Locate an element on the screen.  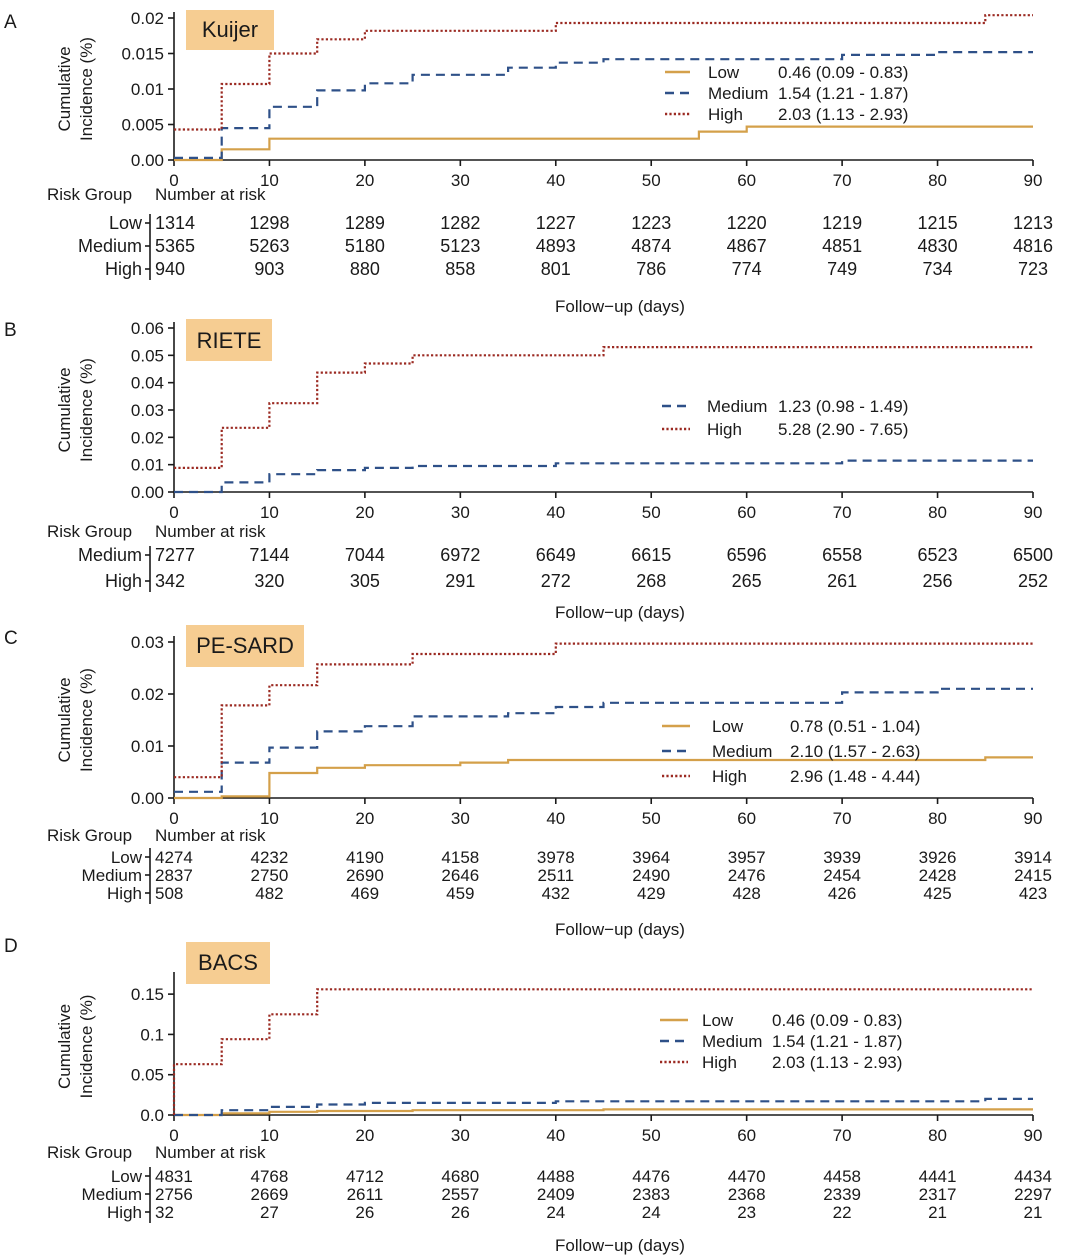
x-tick-label: 0 is located at coordinates (173, 1135).